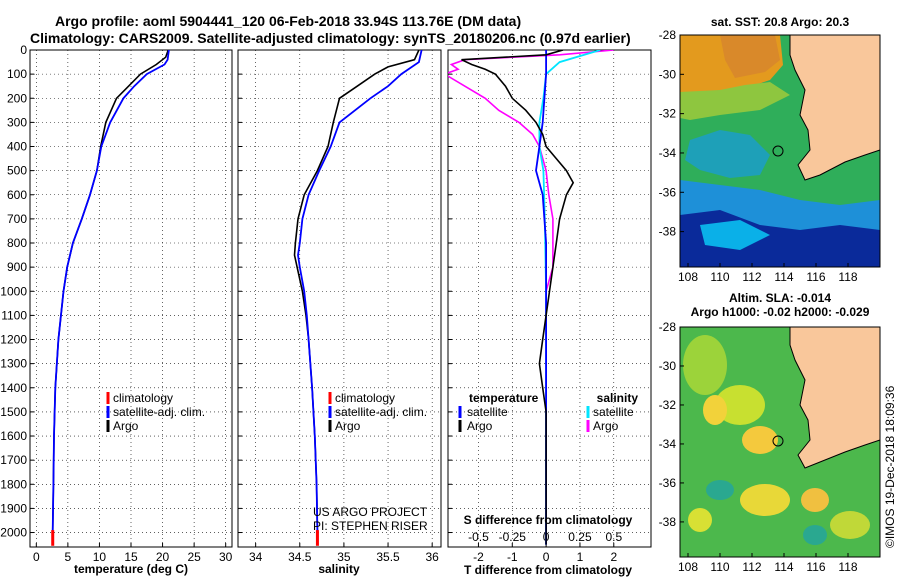  What do you see at coordinates (546, 557) in the screenshot?
I see `x-tick-label: 0` at bounding box center [546, 557].